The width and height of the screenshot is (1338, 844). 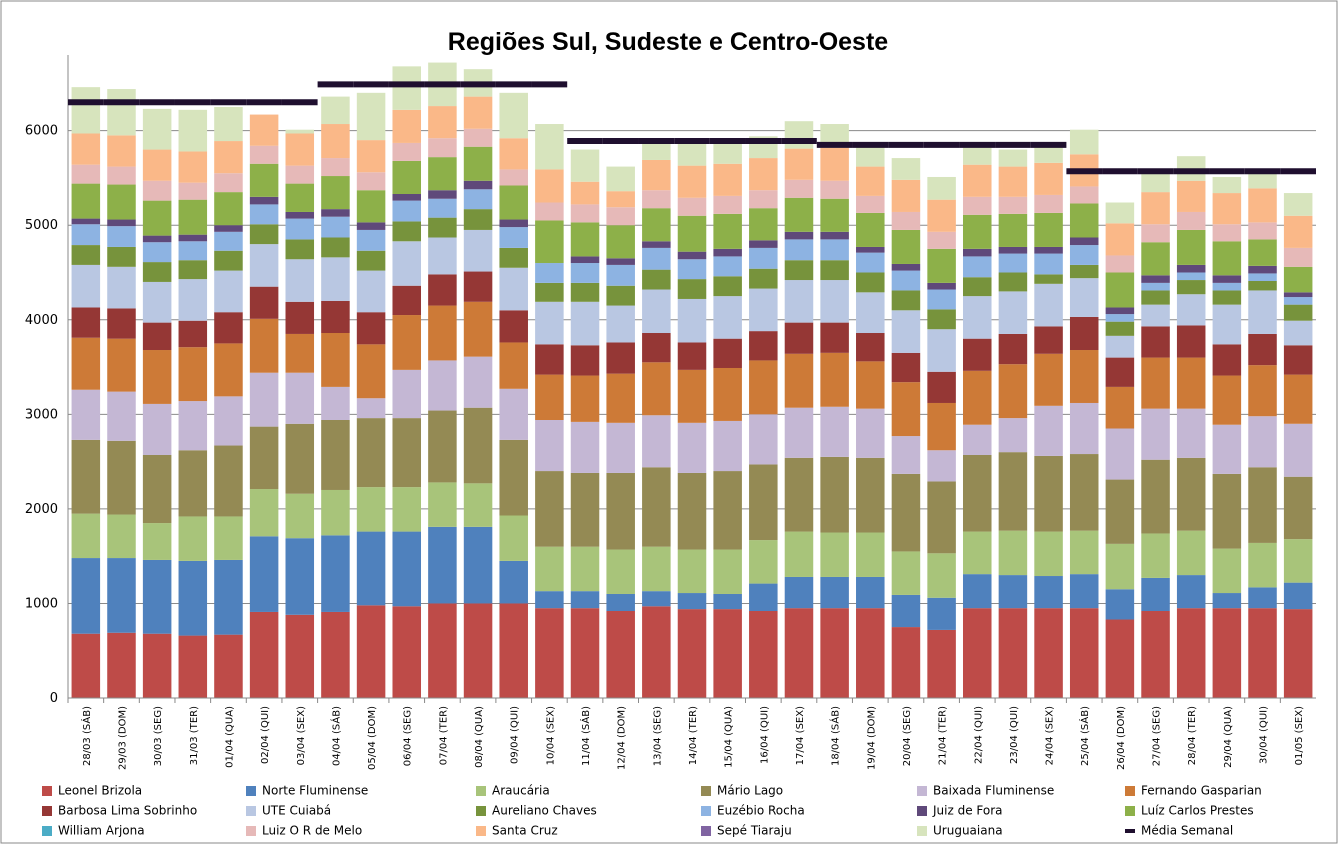 What do you see at coordinates (443, 735) in the screenshot?
I see `x-tick-label: 07/04 (TER)` at bounding box center [443, 735].